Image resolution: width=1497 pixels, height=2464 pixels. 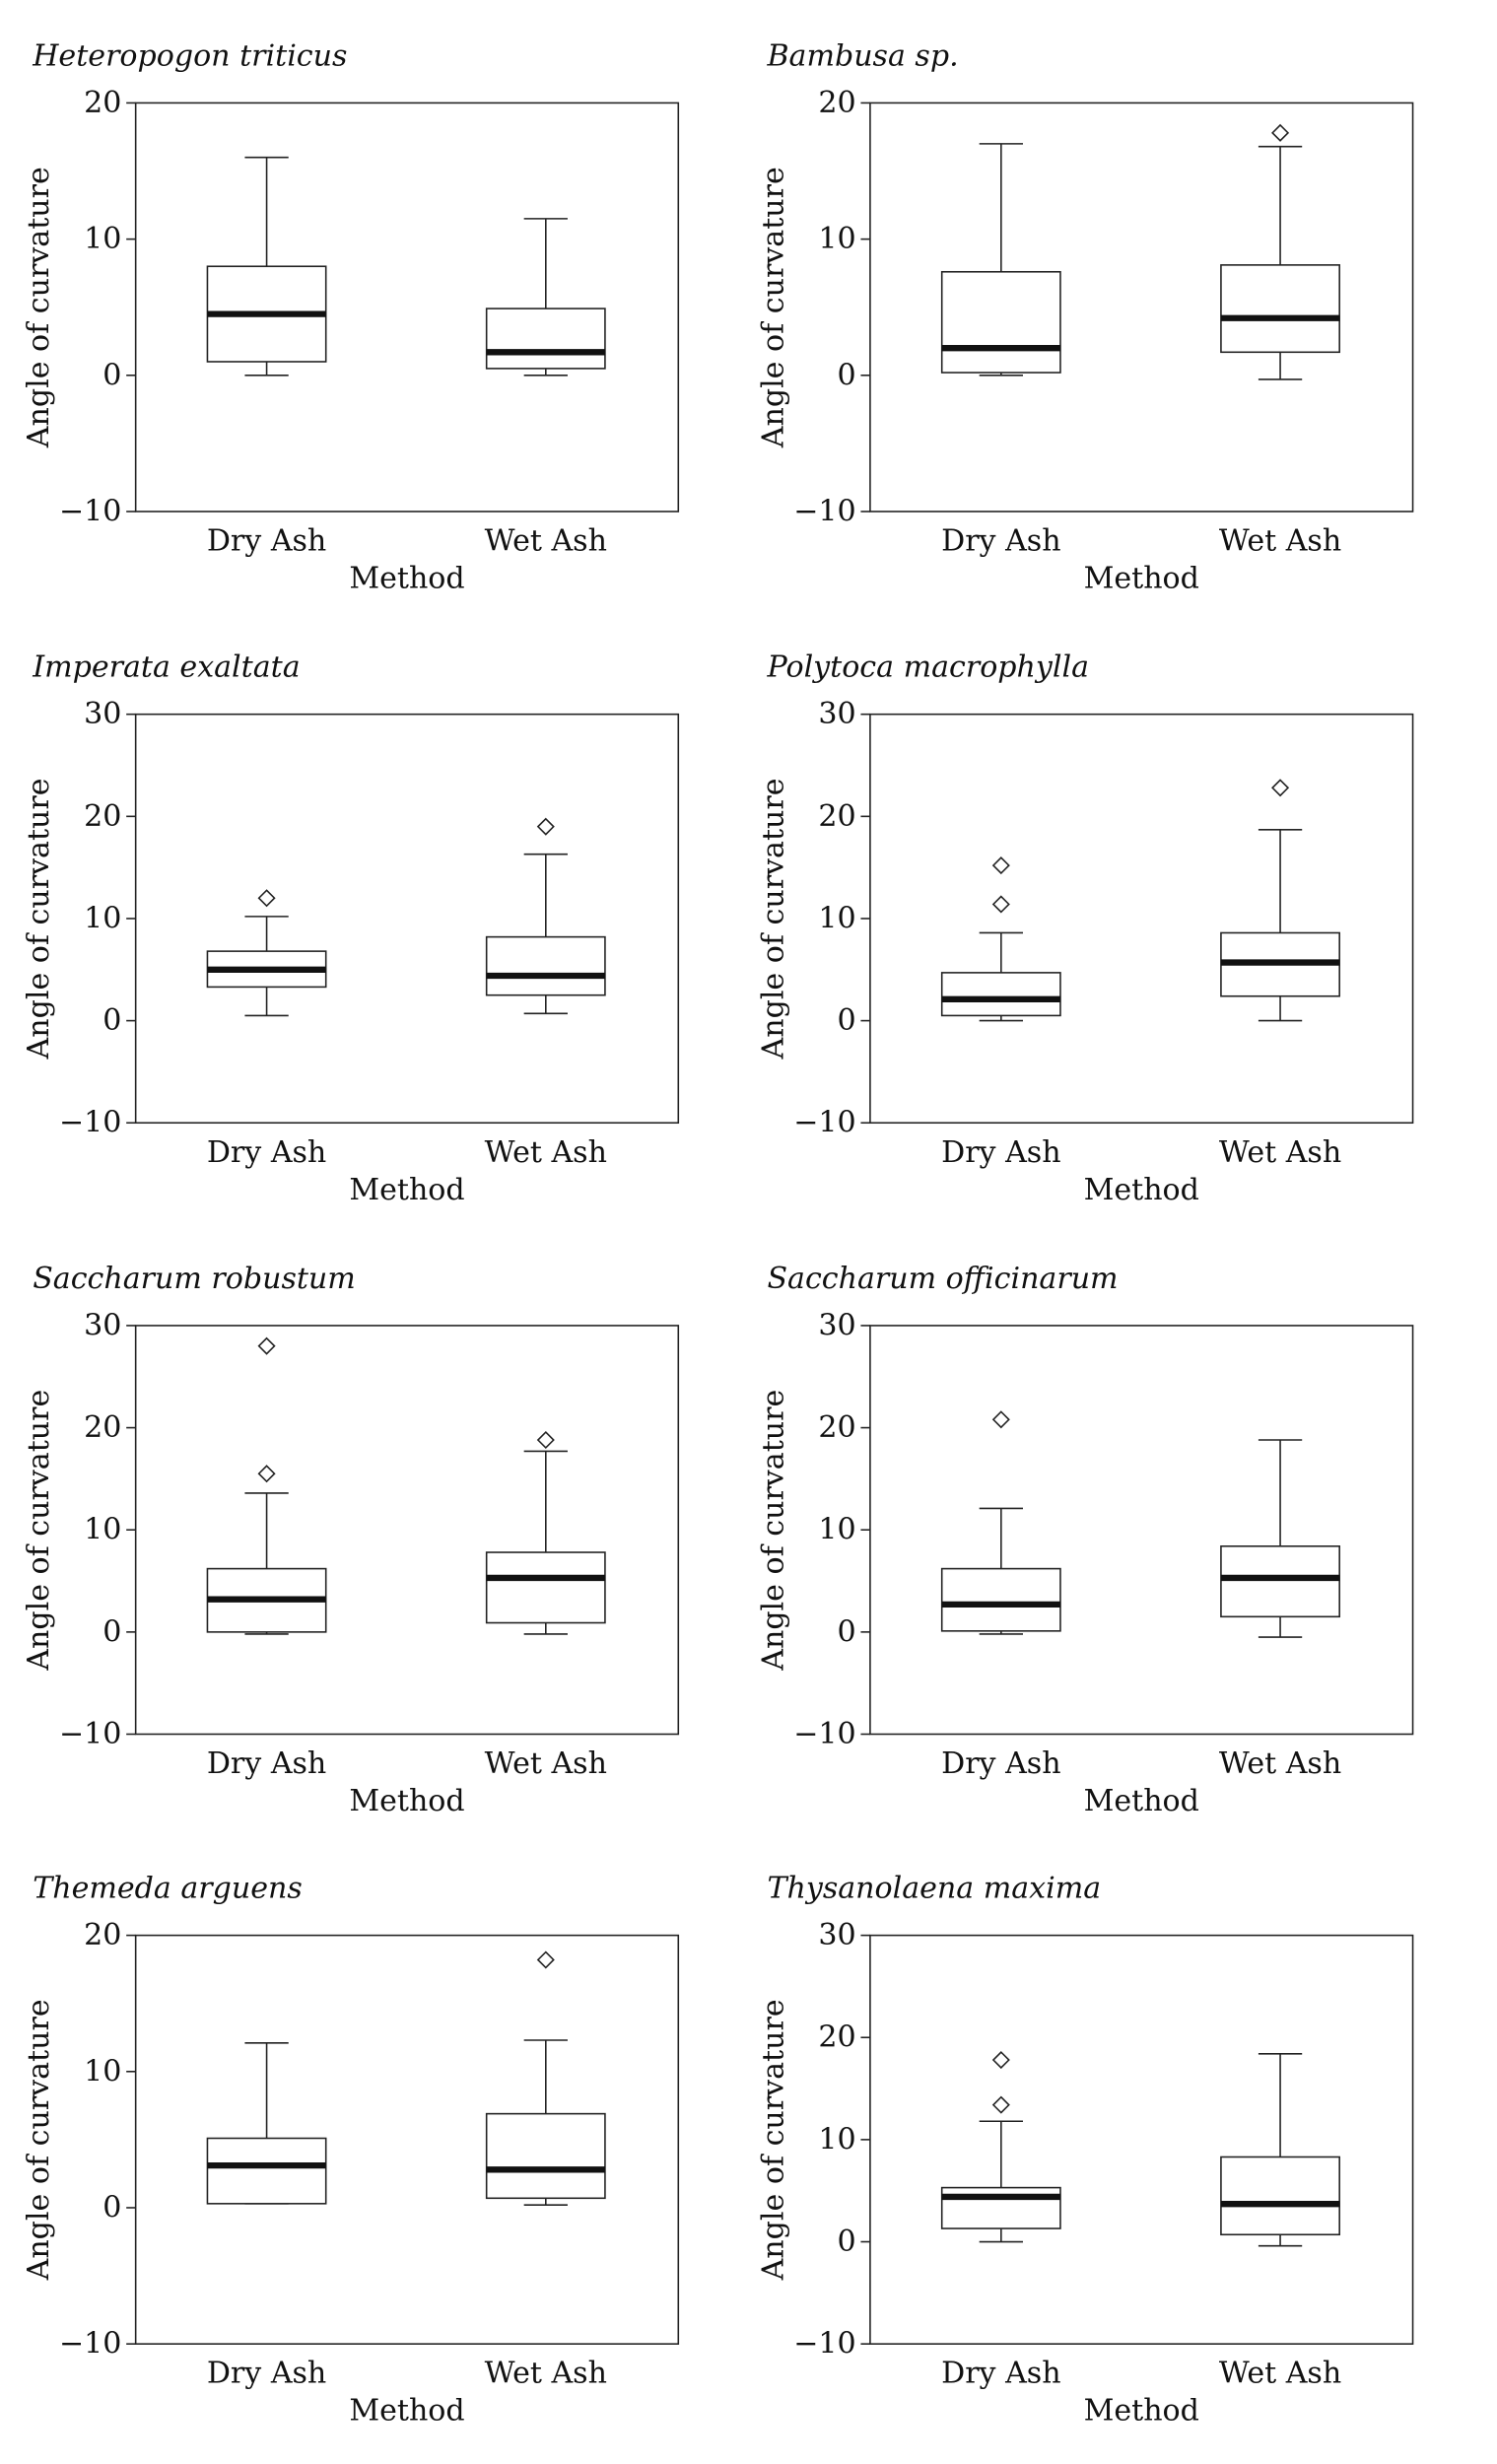 I want to click on panel-title: Saccharum officinarum, so click(x=942, y=1279).